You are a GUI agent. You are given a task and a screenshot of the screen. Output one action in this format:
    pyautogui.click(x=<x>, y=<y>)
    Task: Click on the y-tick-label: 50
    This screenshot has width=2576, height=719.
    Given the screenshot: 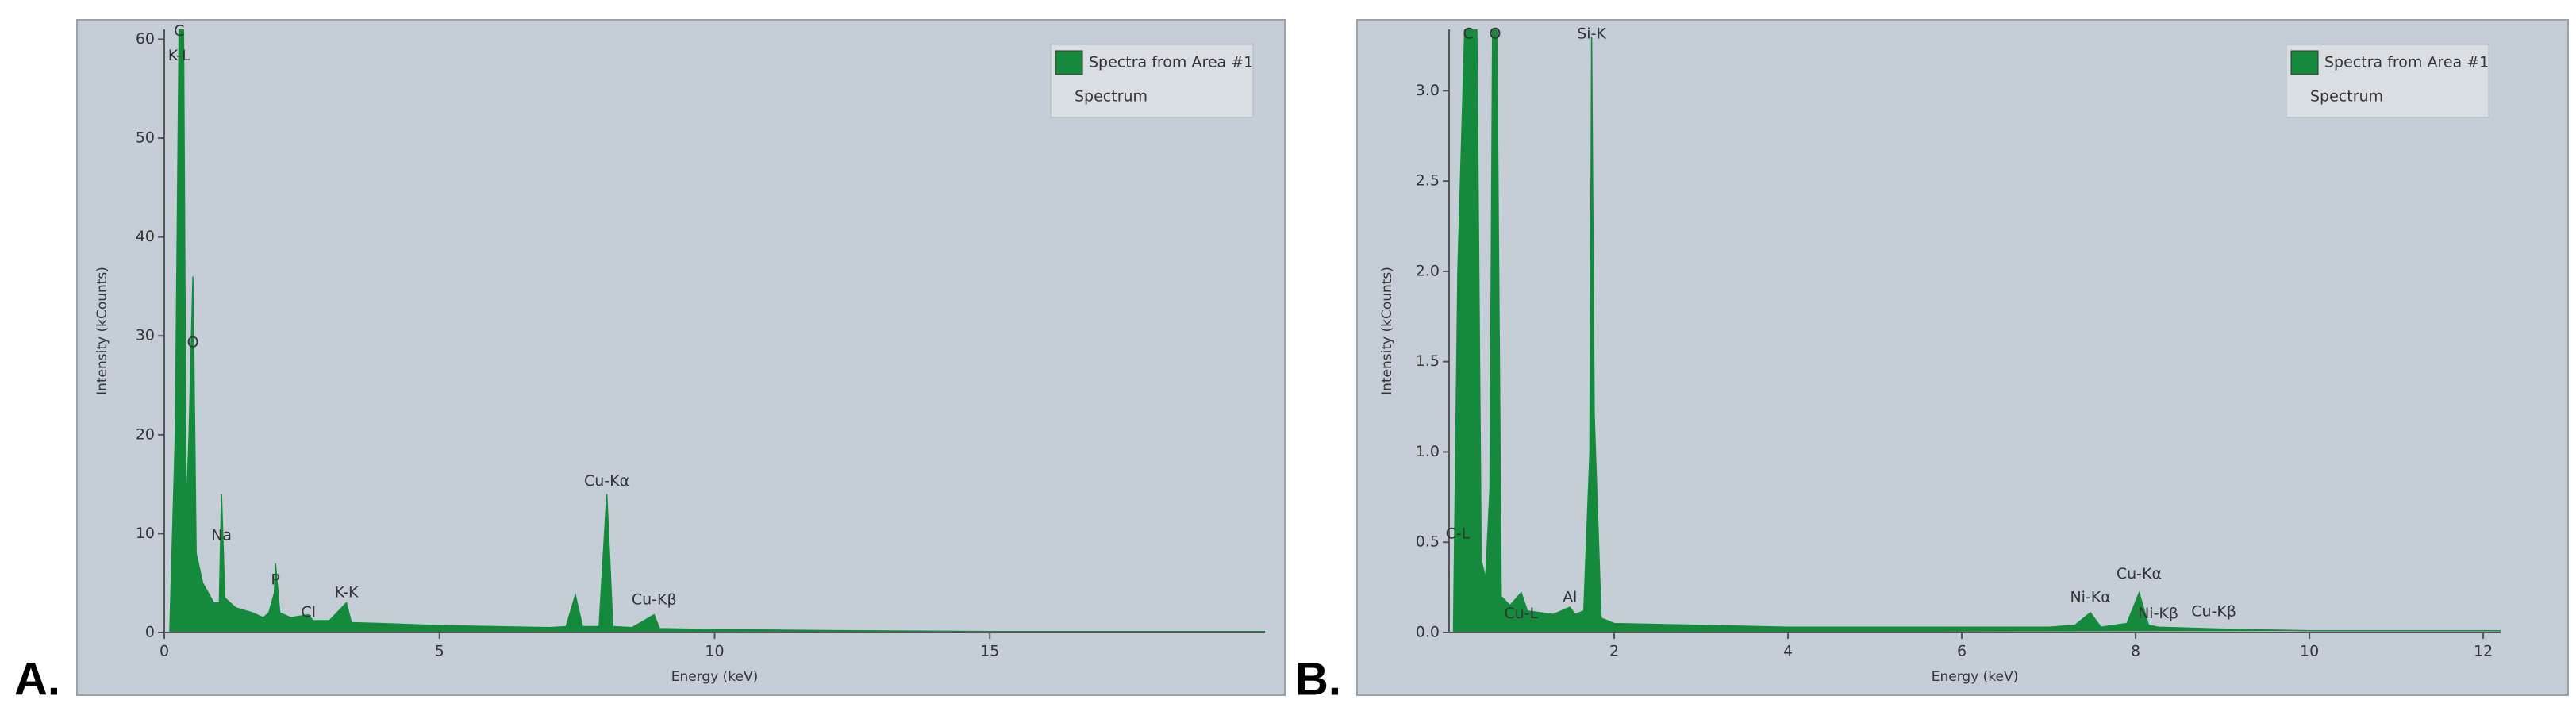 What is the action you would take?
    pyautogui.click(x=145, y=138)
    